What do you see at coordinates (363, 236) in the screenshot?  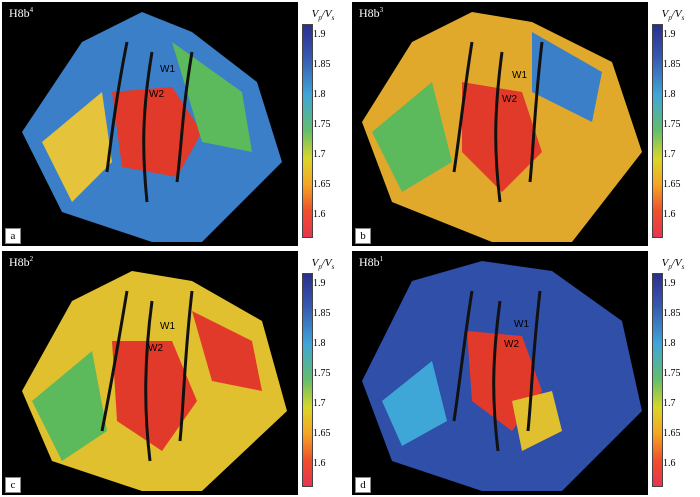 I see `panel-letter: b` at bounding box center [363, 236].